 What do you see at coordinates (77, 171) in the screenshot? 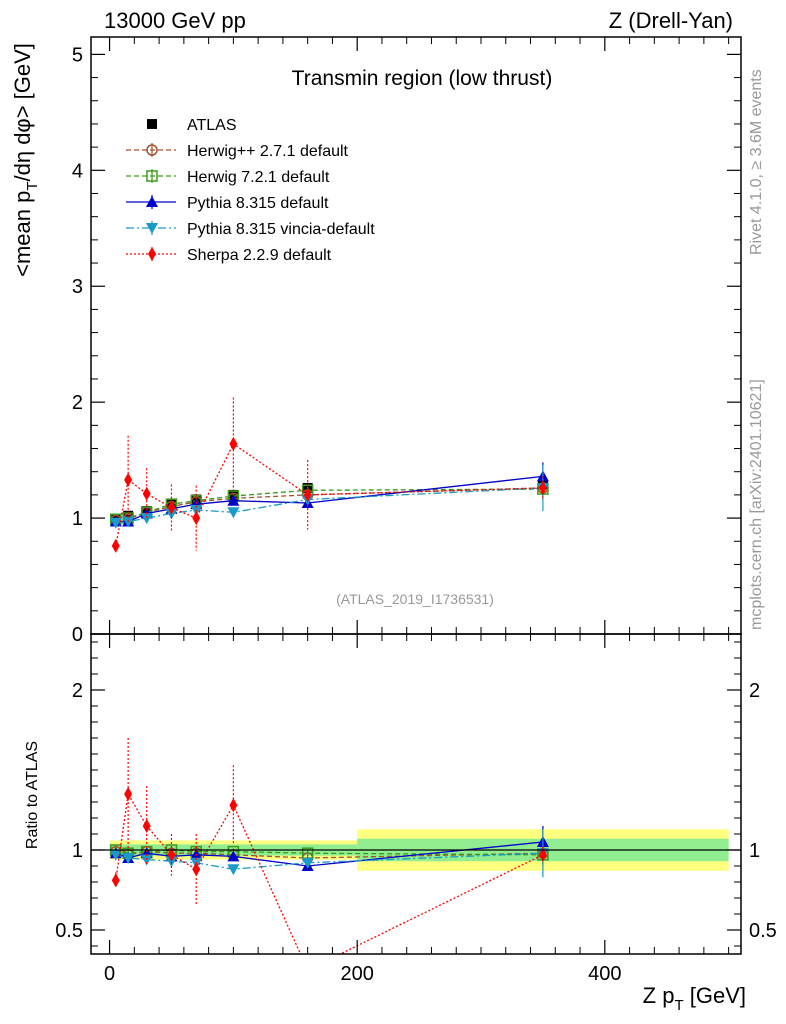
I see `y-tick-label: 4` at bounding box center [77, 171].